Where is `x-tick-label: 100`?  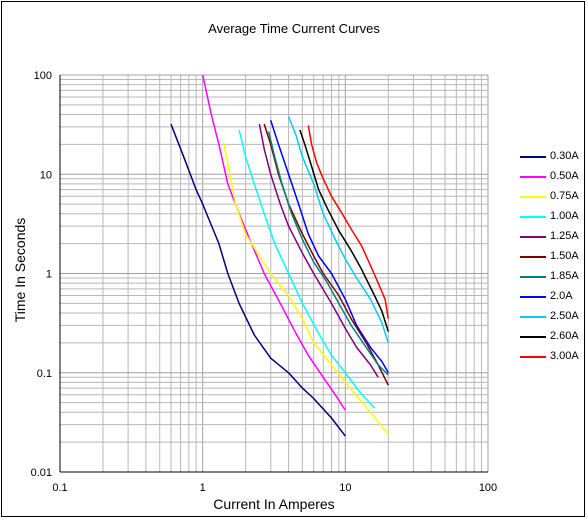
x-tick-label: 100 is located at coordinates (488, 488).